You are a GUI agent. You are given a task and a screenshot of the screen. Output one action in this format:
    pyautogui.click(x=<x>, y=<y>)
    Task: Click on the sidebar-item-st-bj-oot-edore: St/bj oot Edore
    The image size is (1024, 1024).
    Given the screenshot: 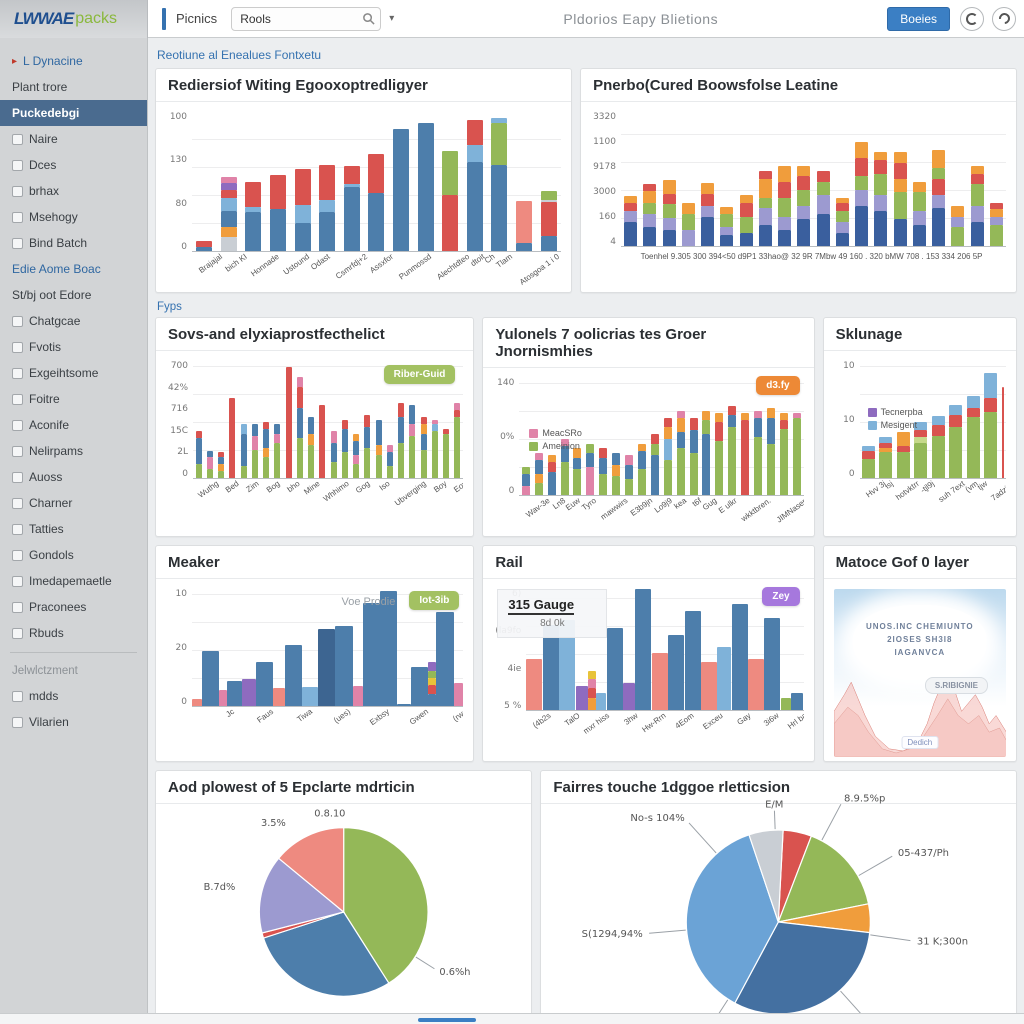 What is the action you would take?
    pyautogui.click(x=73, y=295)
    